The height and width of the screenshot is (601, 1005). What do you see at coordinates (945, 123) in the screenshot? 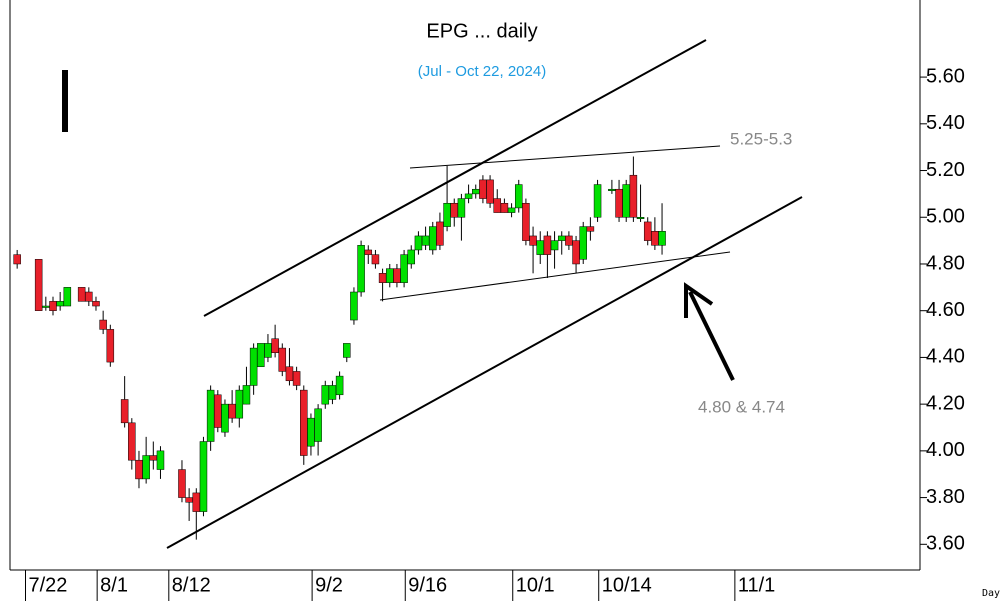
I see `y-tick-label: 5.40` at bounding box center [945, 123].